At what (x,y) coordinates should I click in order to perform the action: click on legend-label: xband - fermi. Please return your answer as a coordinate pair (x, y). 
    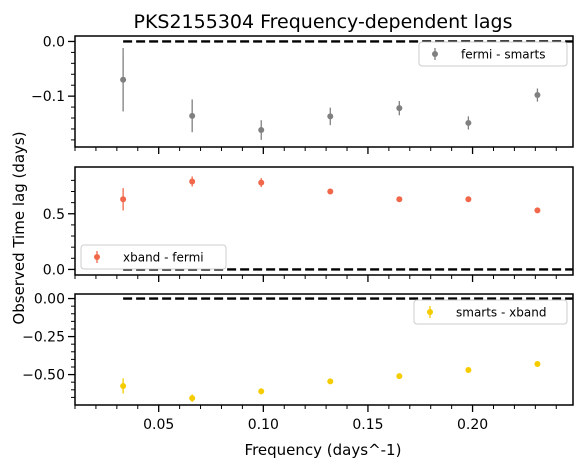
    Looking at the image, I should click on (163, 258).